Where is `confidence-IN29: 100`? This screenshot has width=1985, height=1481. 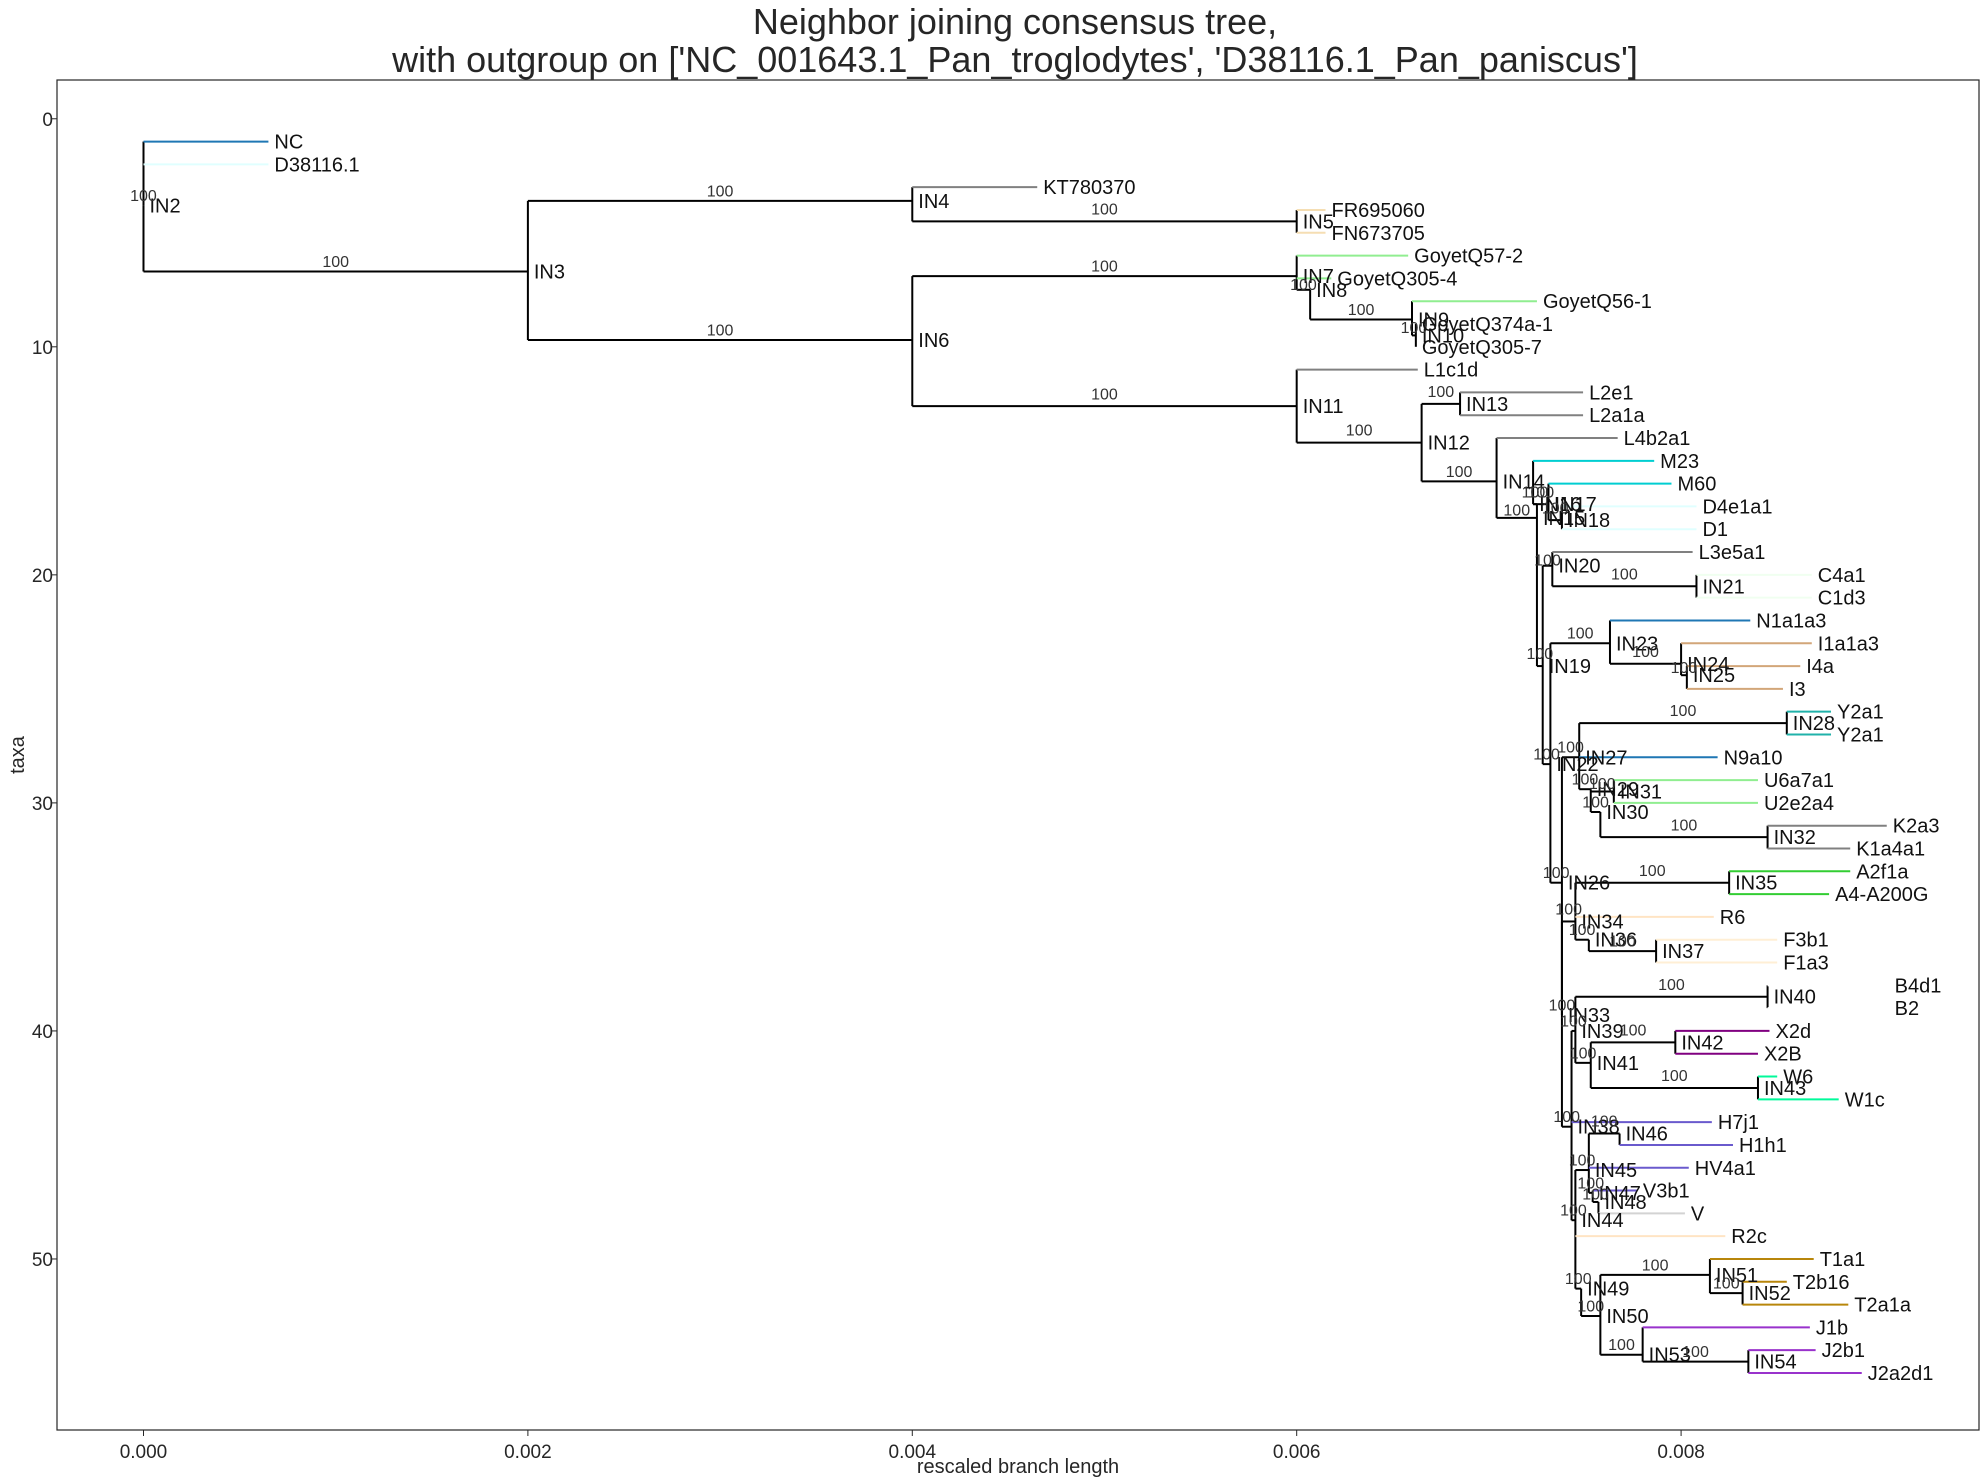
confidence-IN29: 100 is located at coordinates (1585, 780).